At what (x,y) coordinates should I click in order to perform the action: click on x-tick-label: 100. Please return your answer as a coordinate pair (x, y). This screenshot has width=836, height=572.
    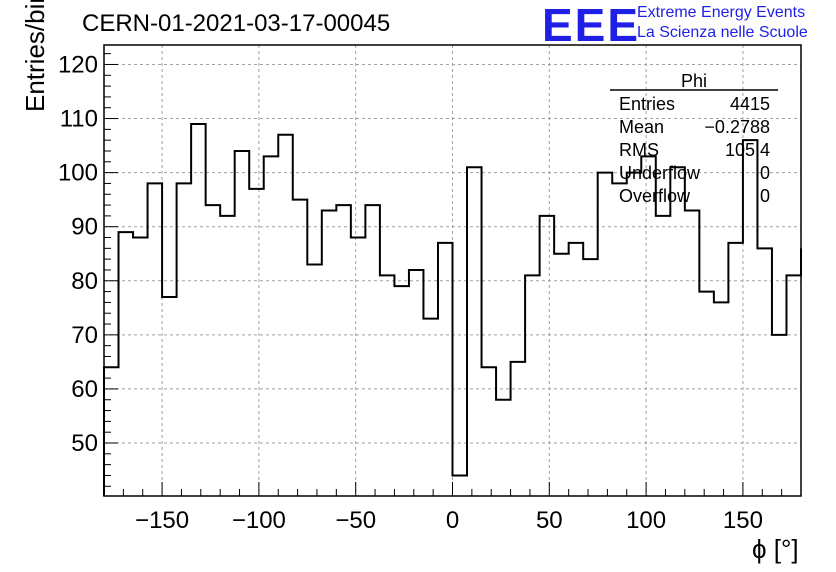
    Looking at the image, I should click on (646, 520).